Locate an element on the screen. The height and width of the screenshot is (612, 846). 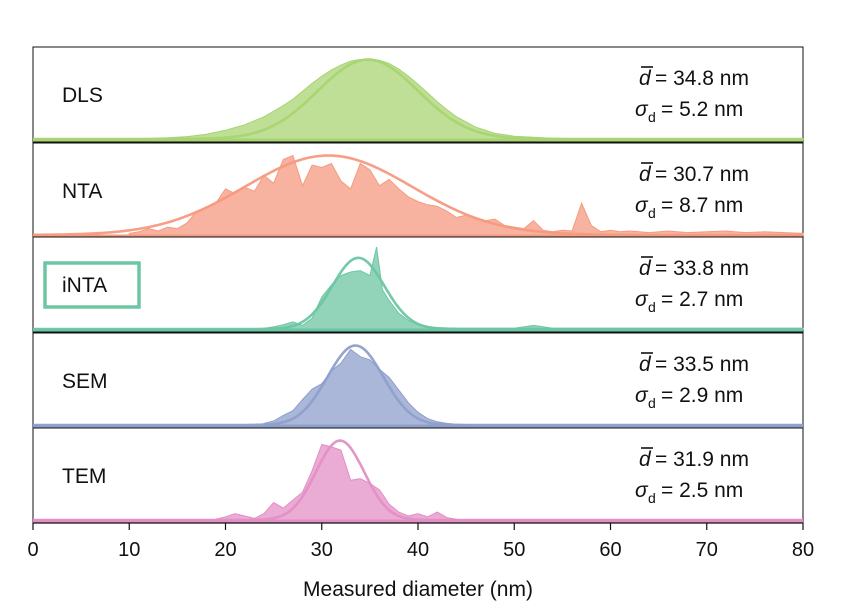
x-tick-label: 30 is located at coordinates (322, 550).